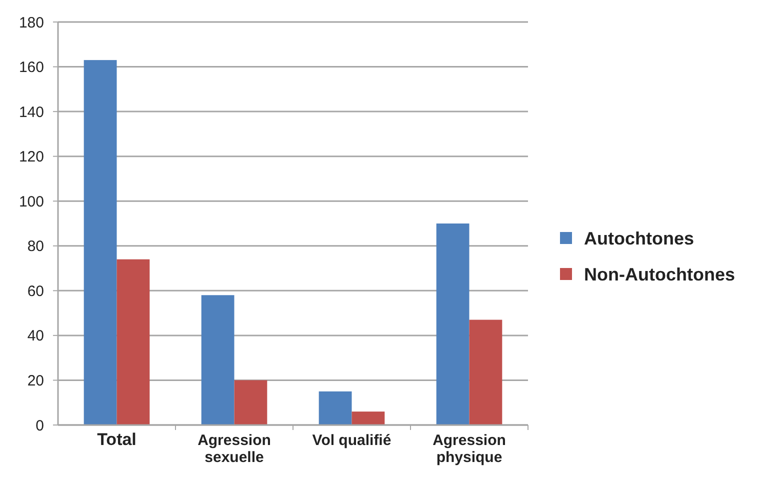 This screenshot has height=485, width=771. Describe the element at coordinates (659, 274) in the screenshot. I see `legend-label: Non-Autochtones` at that location.